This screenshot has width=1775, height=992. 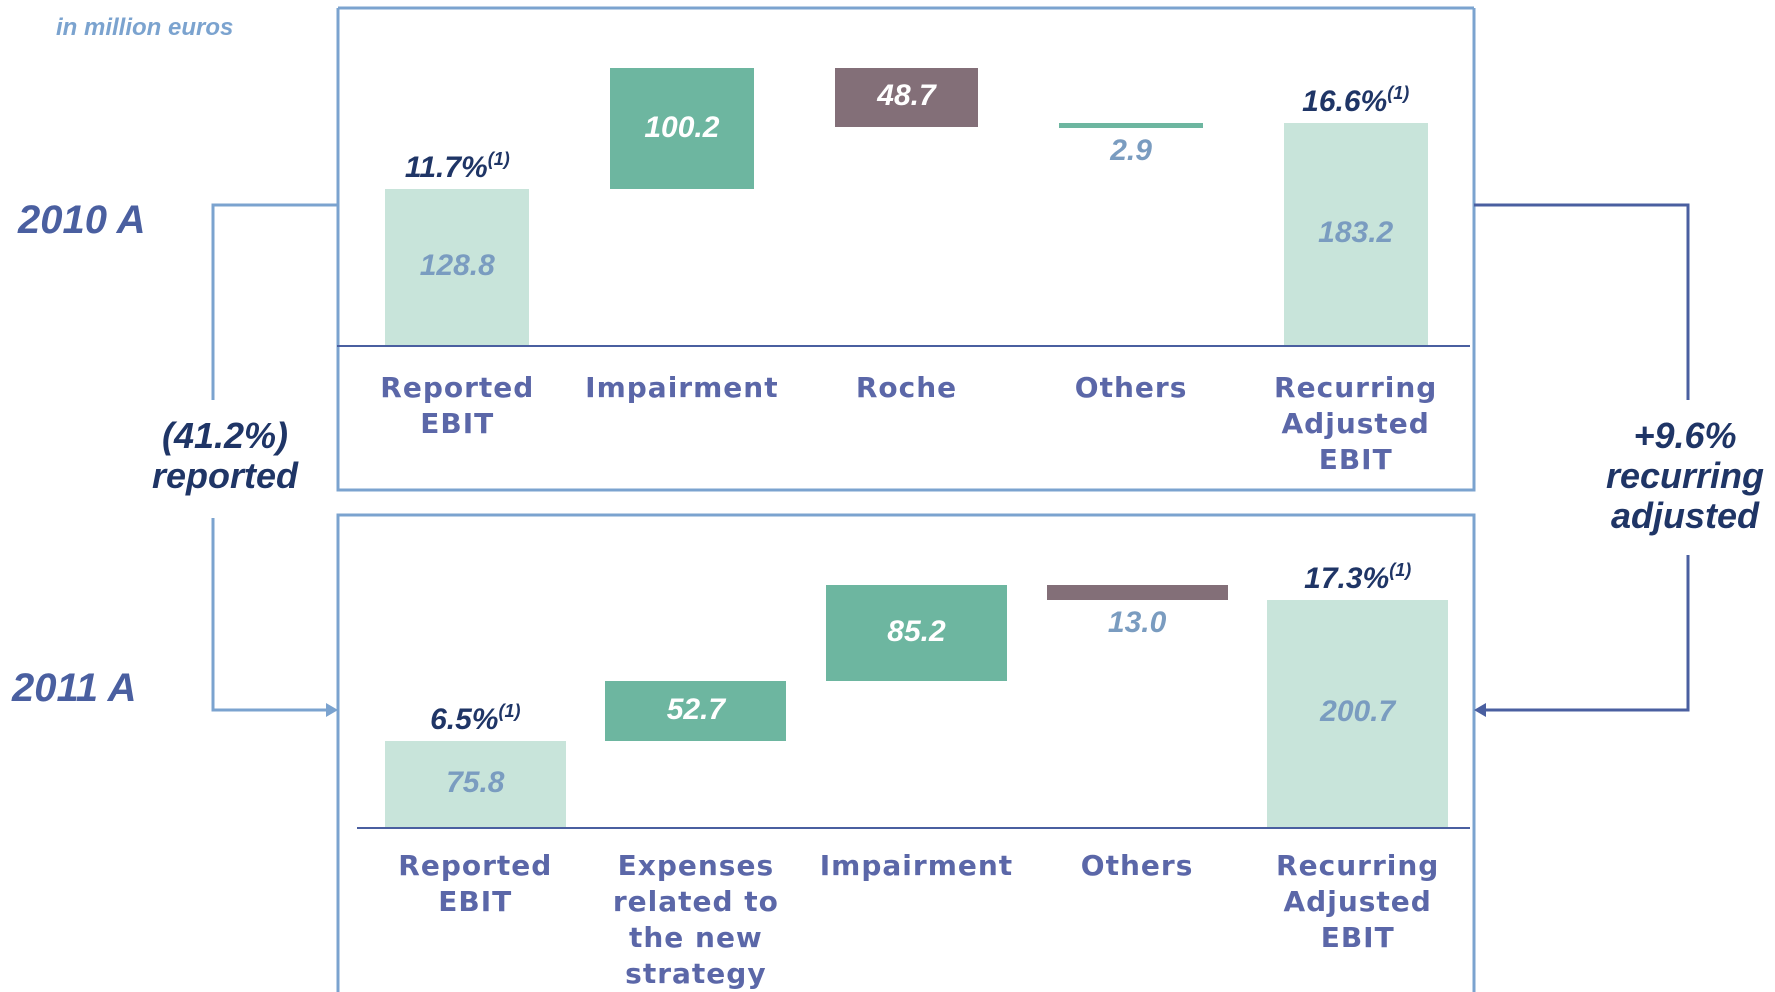 What do you see at coordinates (1685, 495) in the screenshot?
I see `change-text: recurring adjusted` at bounding box center [1685, 495].